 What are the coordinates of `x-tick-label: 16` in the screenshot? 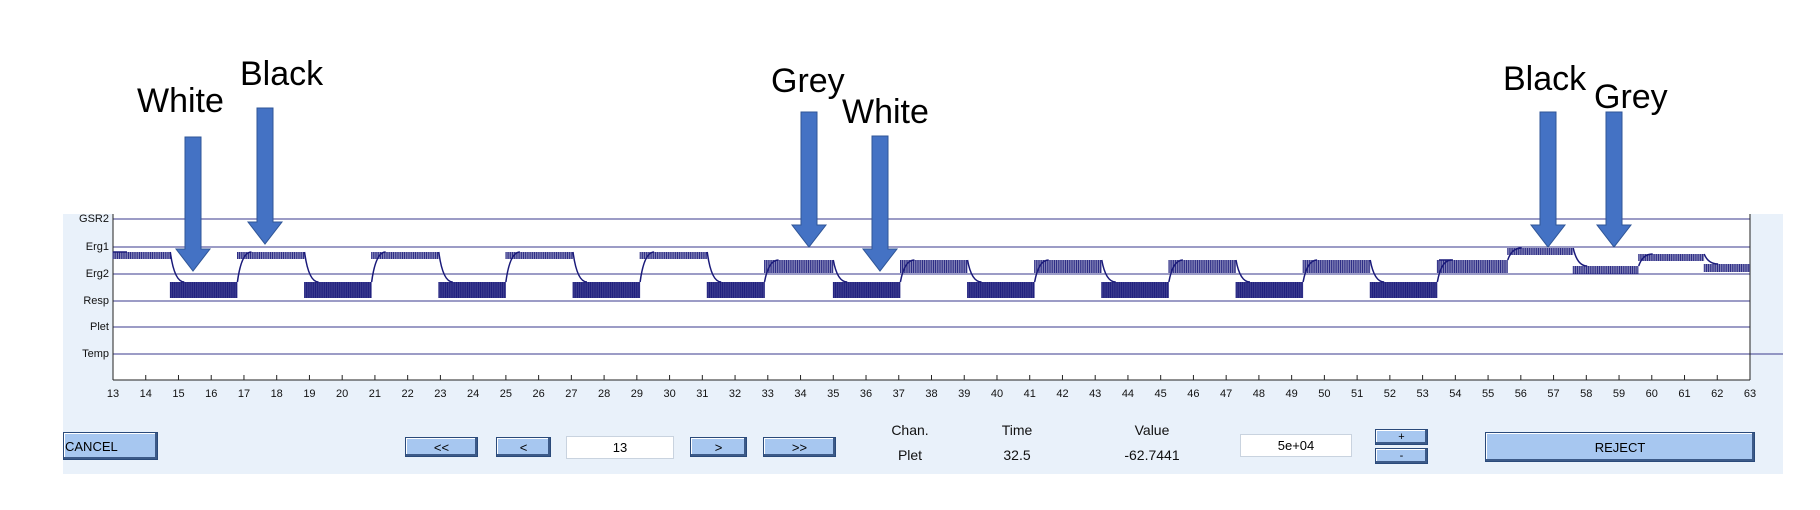 It's located at (211, 394).